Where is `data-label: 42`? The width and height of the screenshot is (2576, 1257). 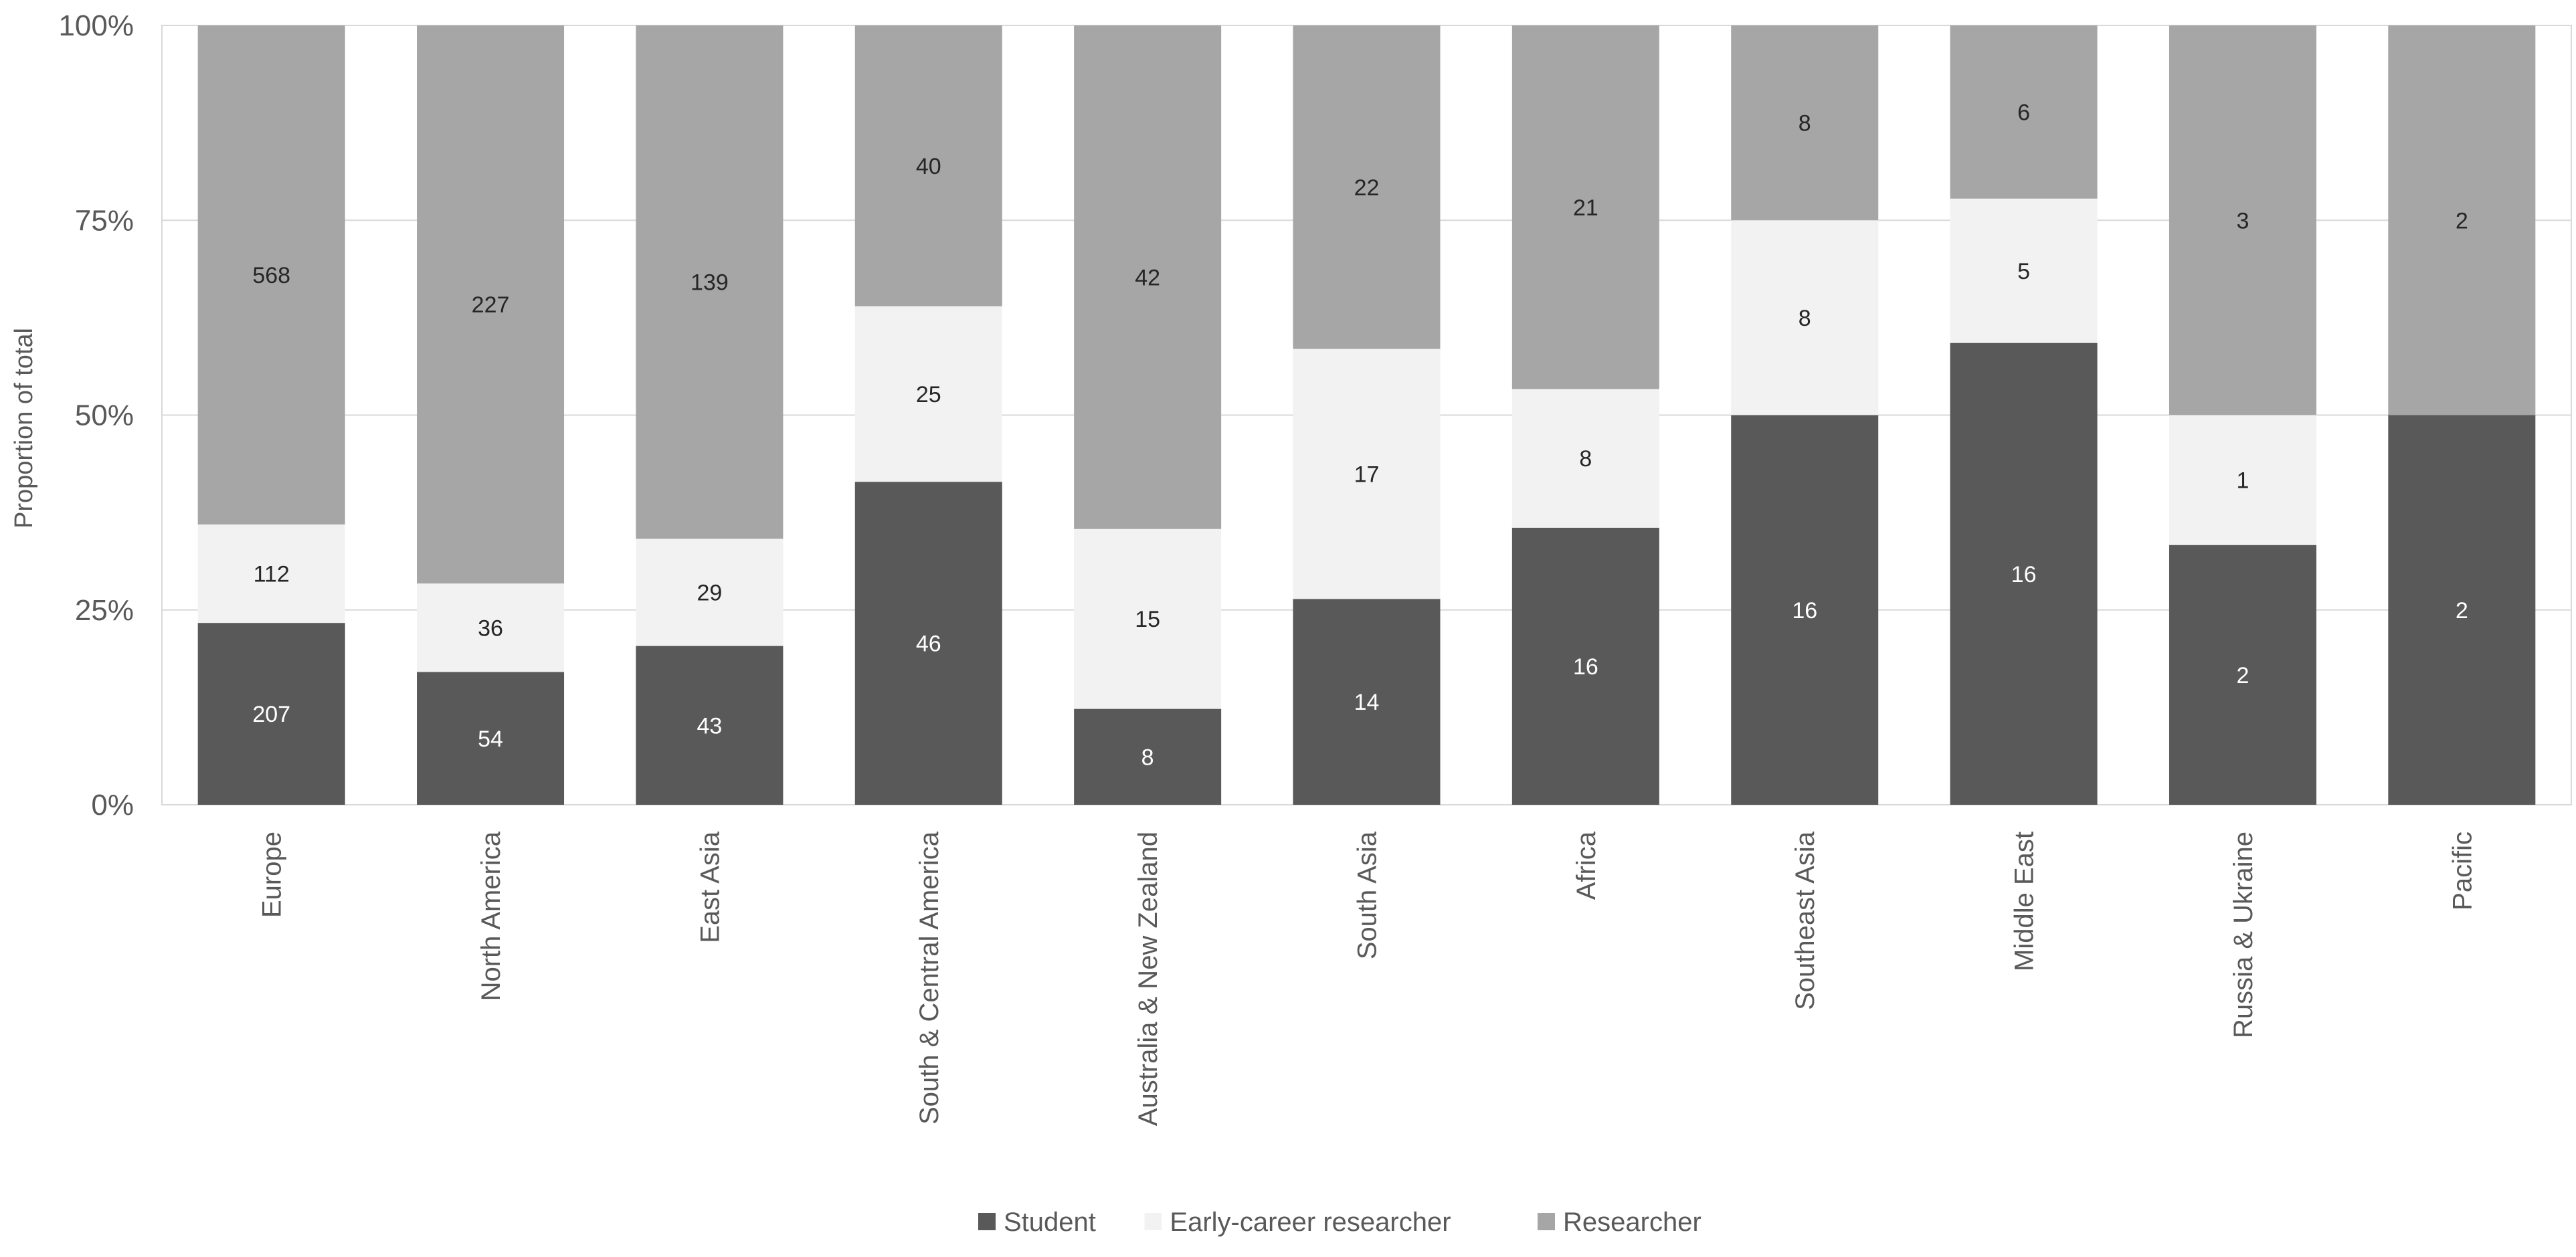
data-label: 42 is located at coordinates (1147, 277).